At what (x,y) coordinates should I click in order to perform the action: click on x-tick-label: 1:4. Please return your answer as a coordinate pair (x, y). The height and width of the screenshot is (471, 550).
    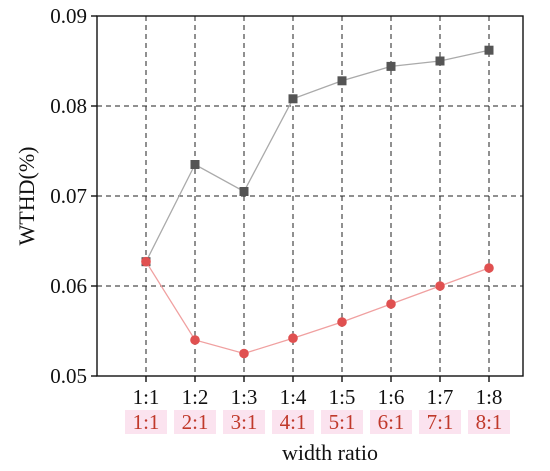
    Looking at the image, I should click on (293, 397).